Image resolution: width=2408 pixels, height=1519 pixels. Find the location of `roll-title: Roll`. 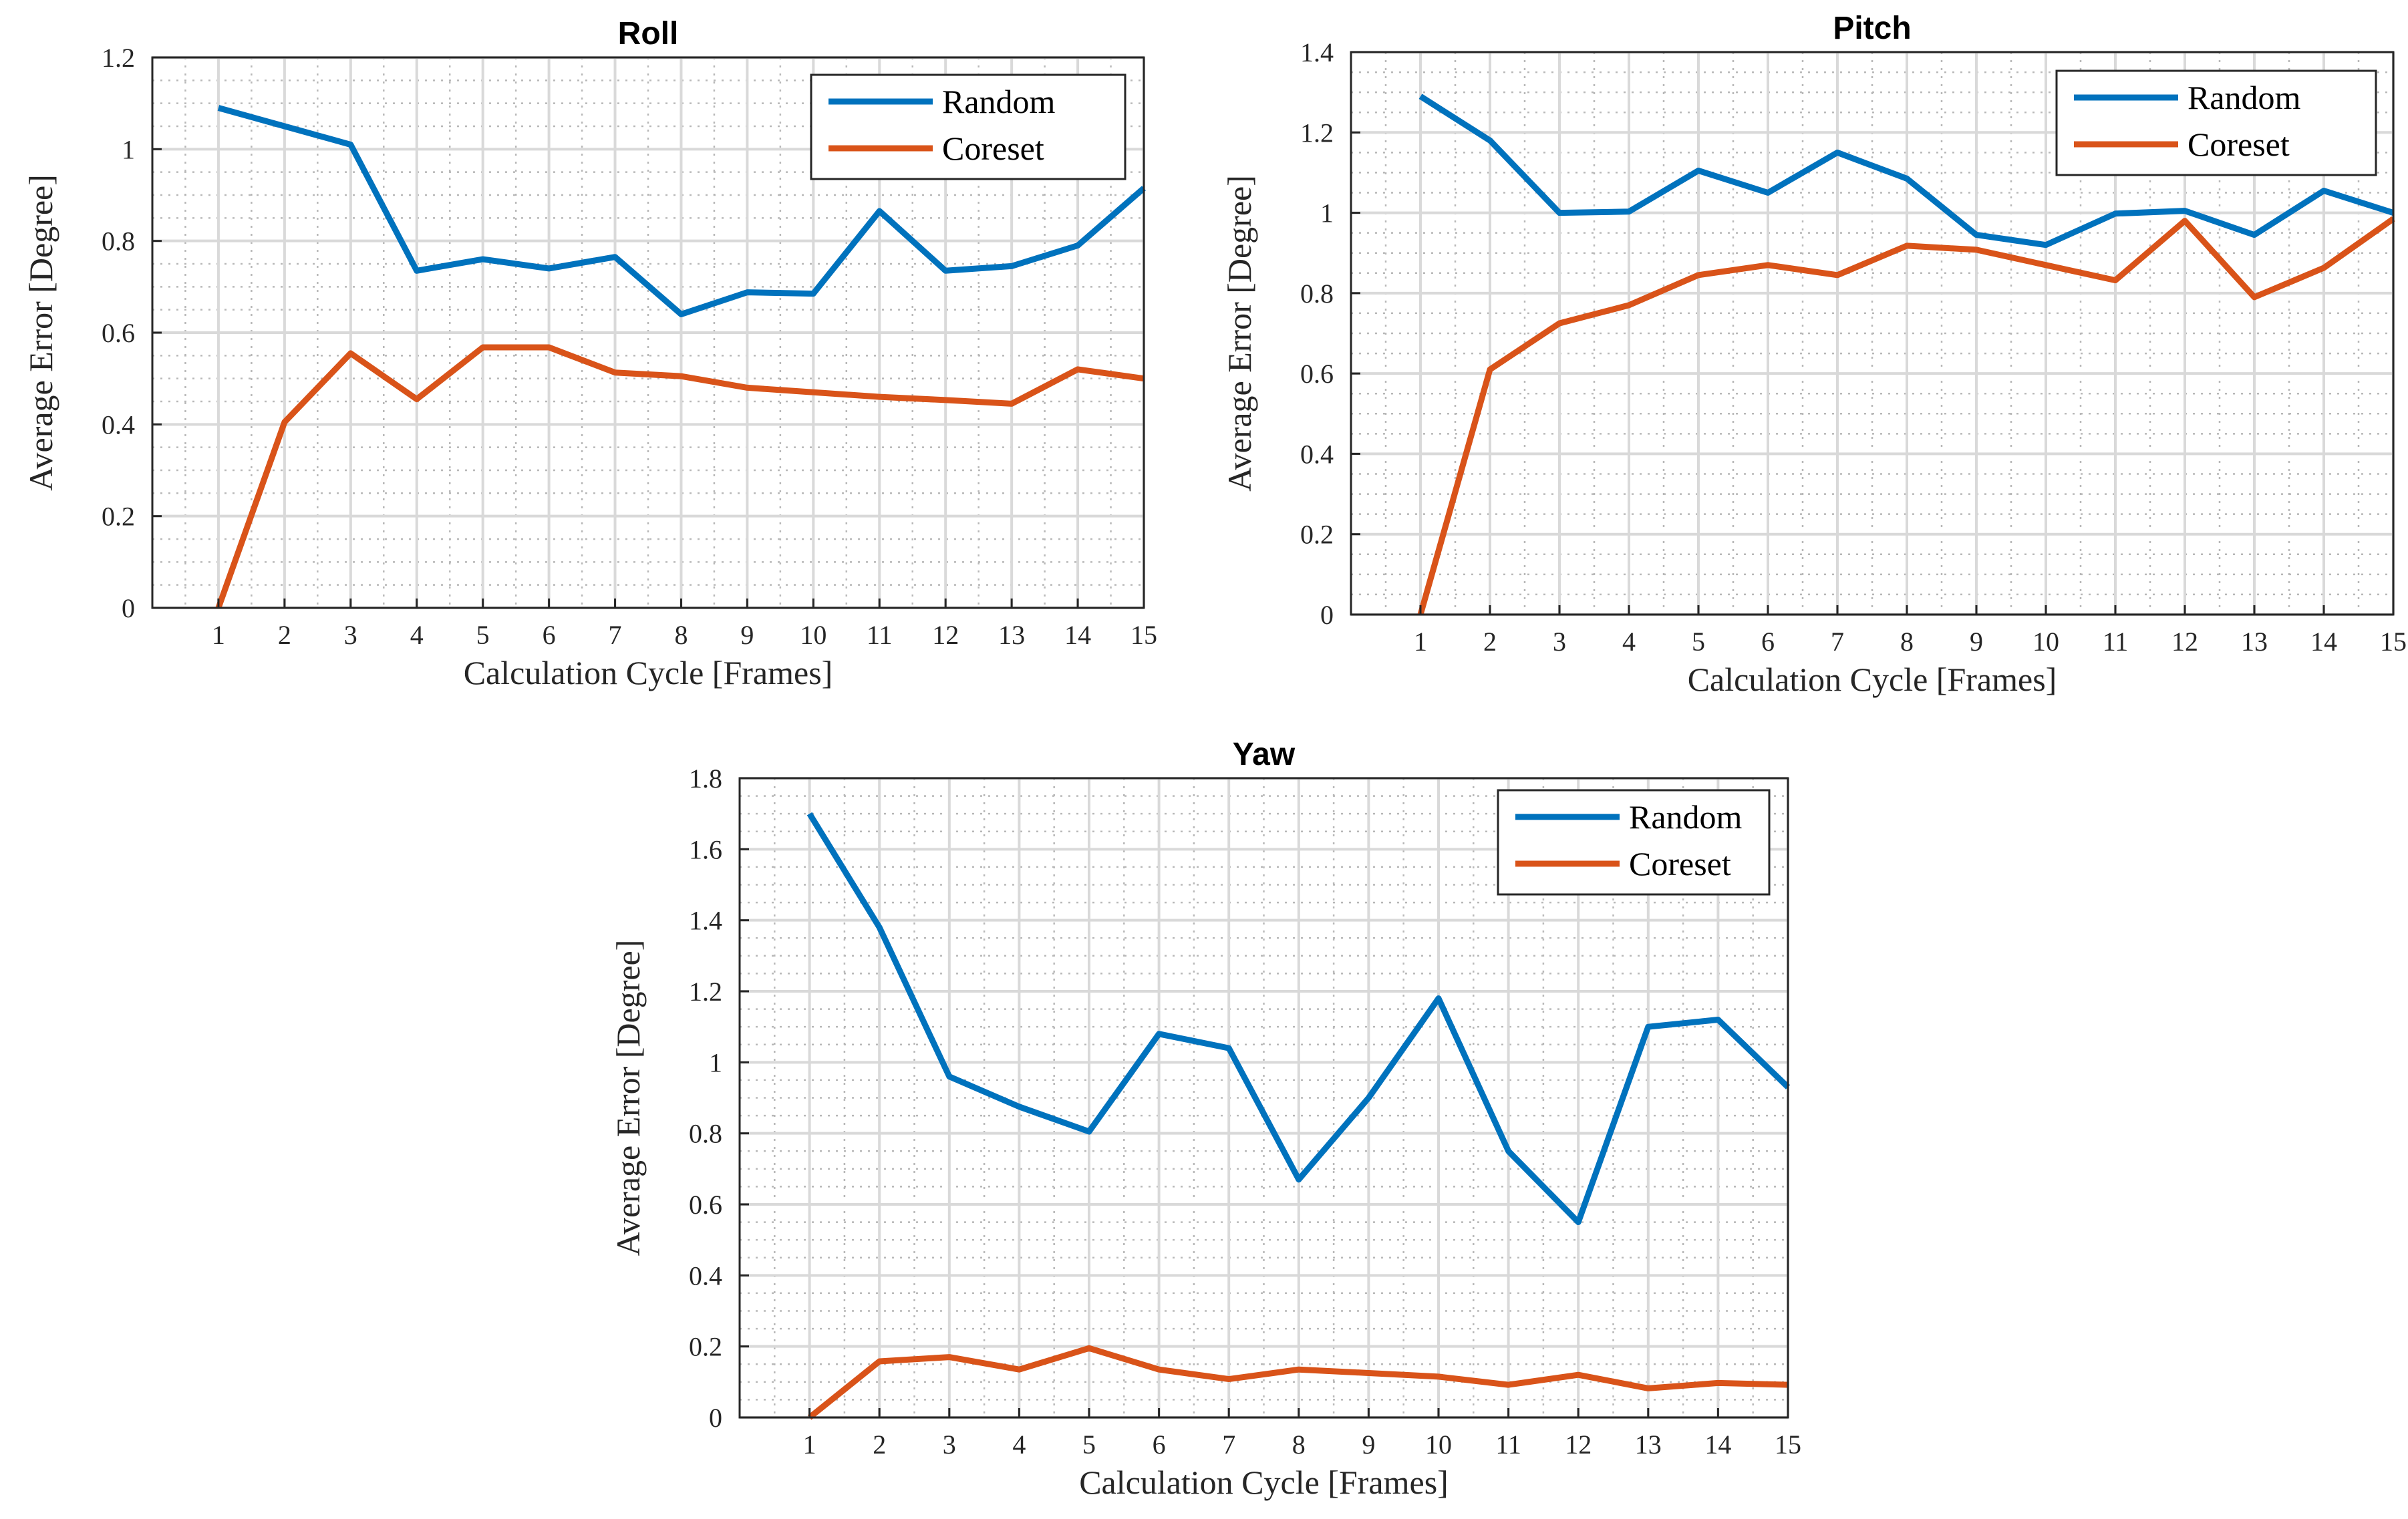

roll-title: Roll is located at coordinates (649, 33).